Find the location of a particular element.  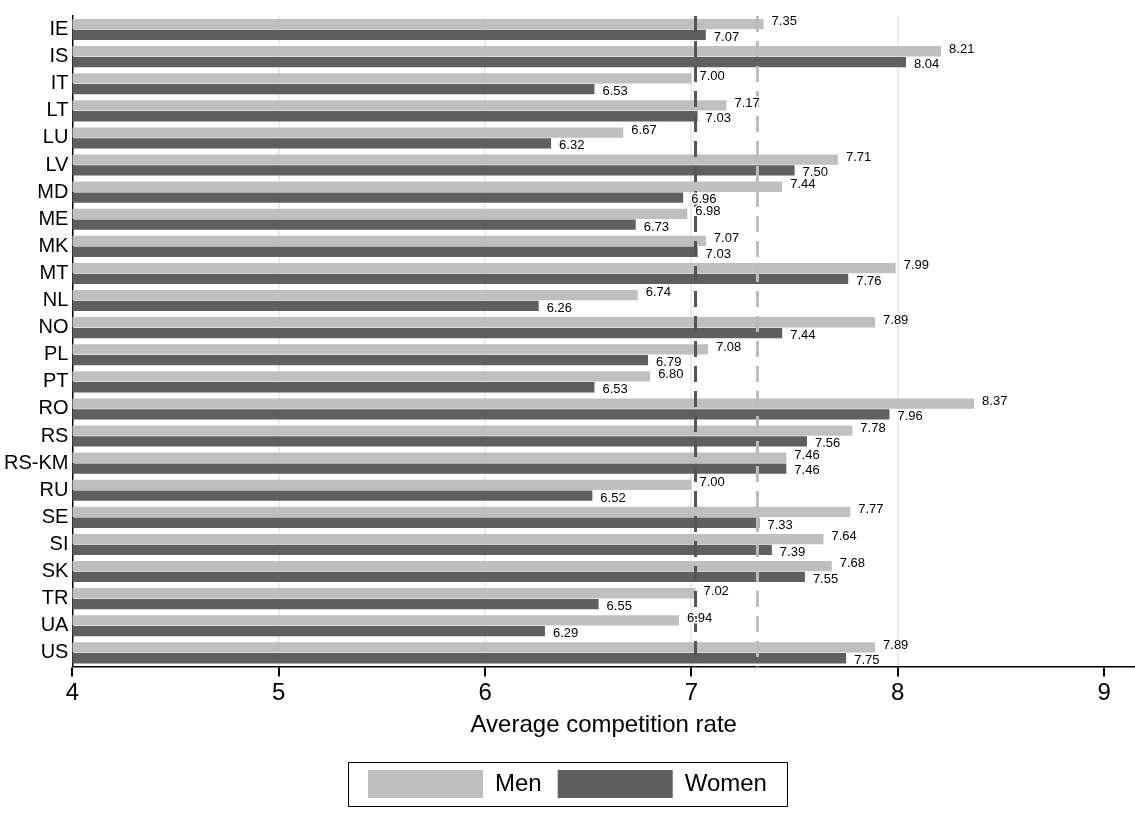

y-tick-label: RS is located at coordinates (54, 434).